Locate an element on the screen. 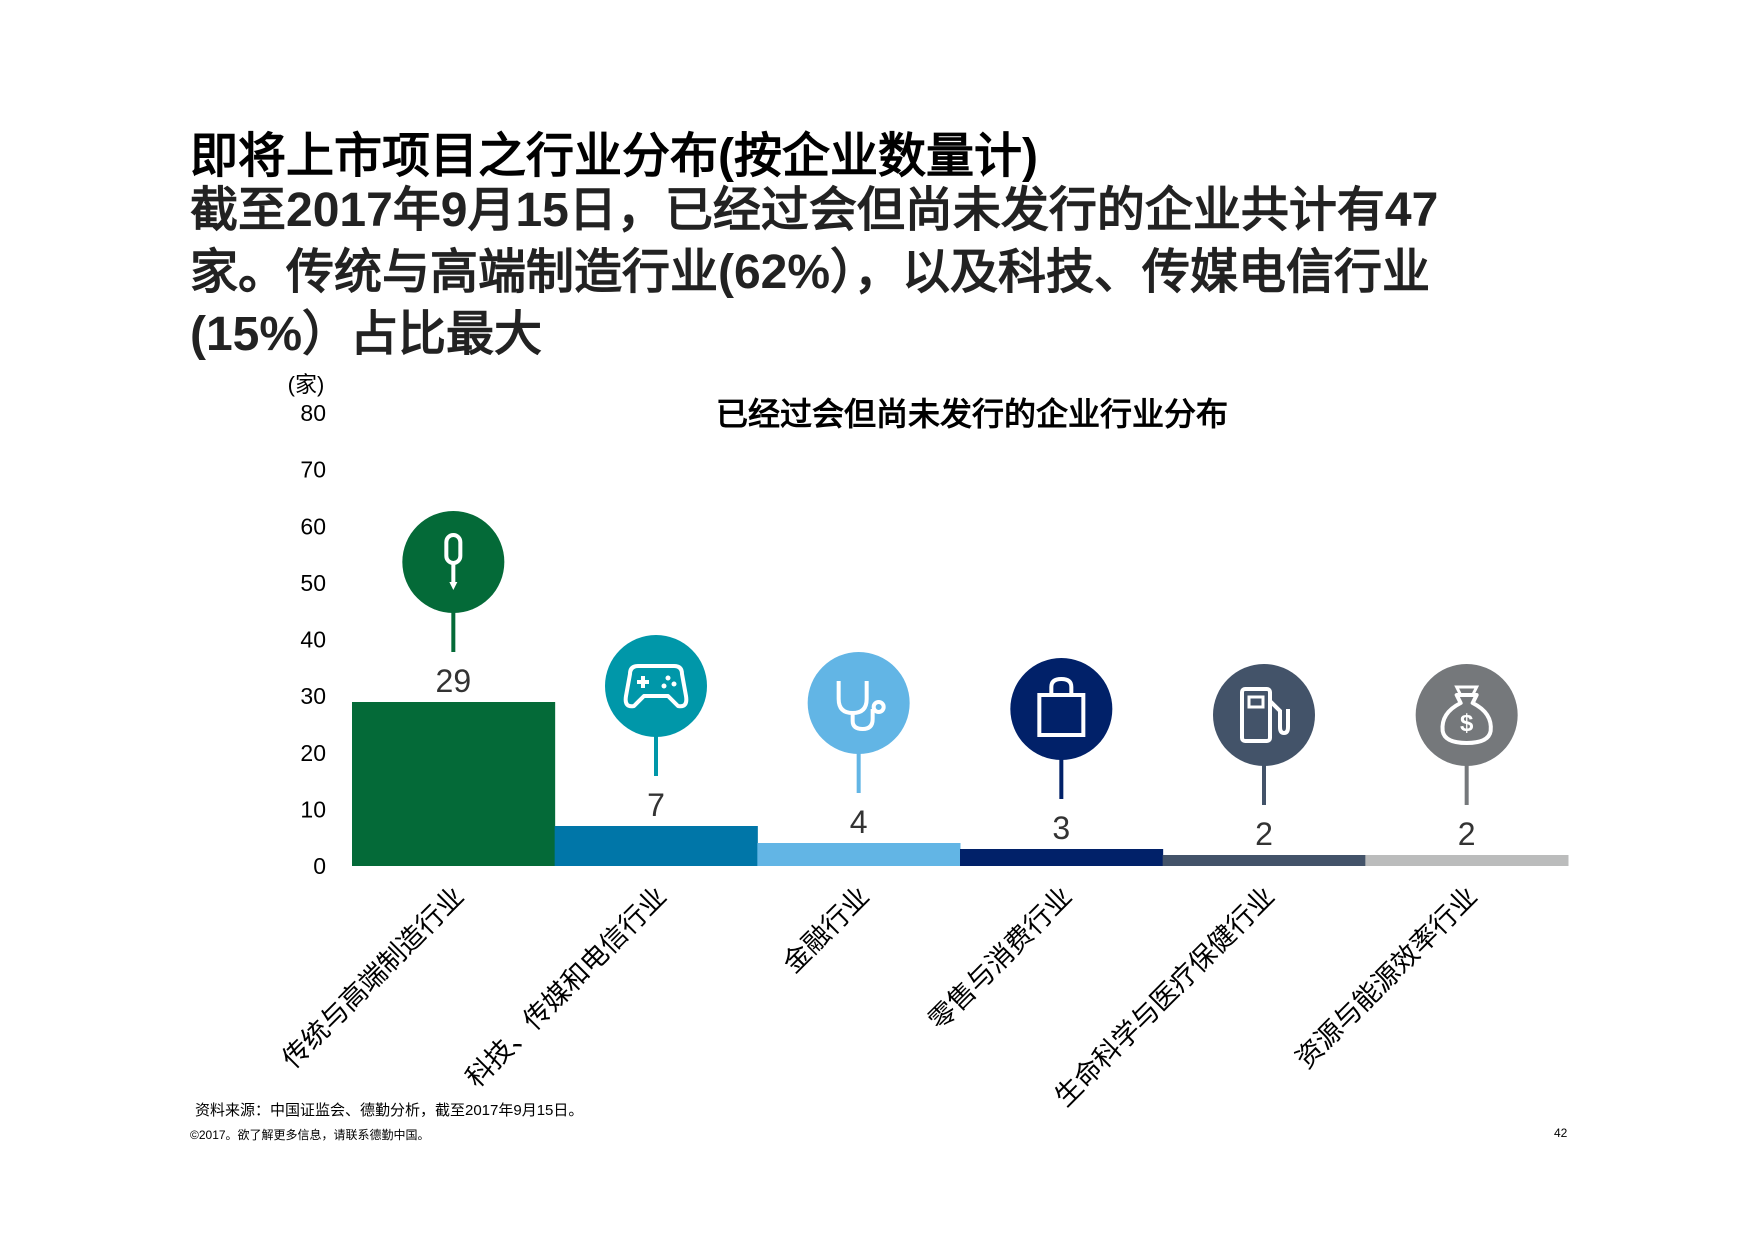 Image resolution: width=1754 pixels, height=1240 pixels. source-note: 资料来源：中国证监会、德勤分析，截至2017年9月15日。 is located at coordinates (389, 1110).